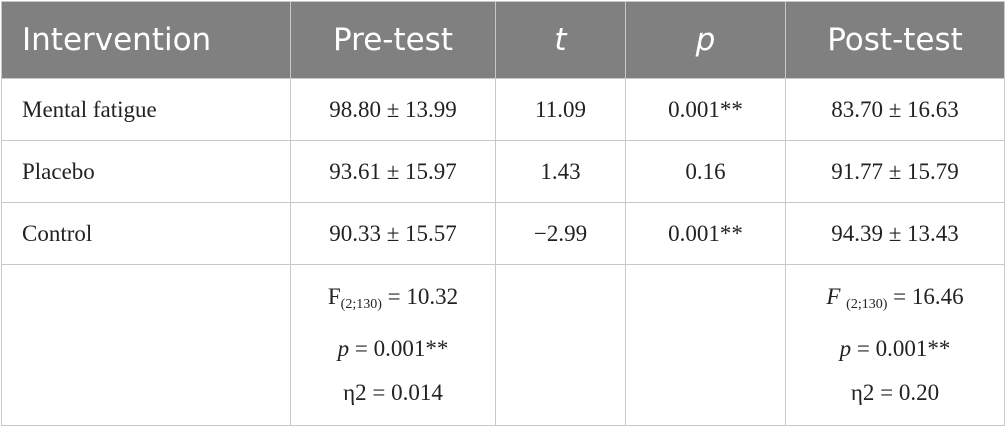 This screenshot has height=443, width=1005. I want to click on eta-line: η2 = 0.20, so click(895, 392).